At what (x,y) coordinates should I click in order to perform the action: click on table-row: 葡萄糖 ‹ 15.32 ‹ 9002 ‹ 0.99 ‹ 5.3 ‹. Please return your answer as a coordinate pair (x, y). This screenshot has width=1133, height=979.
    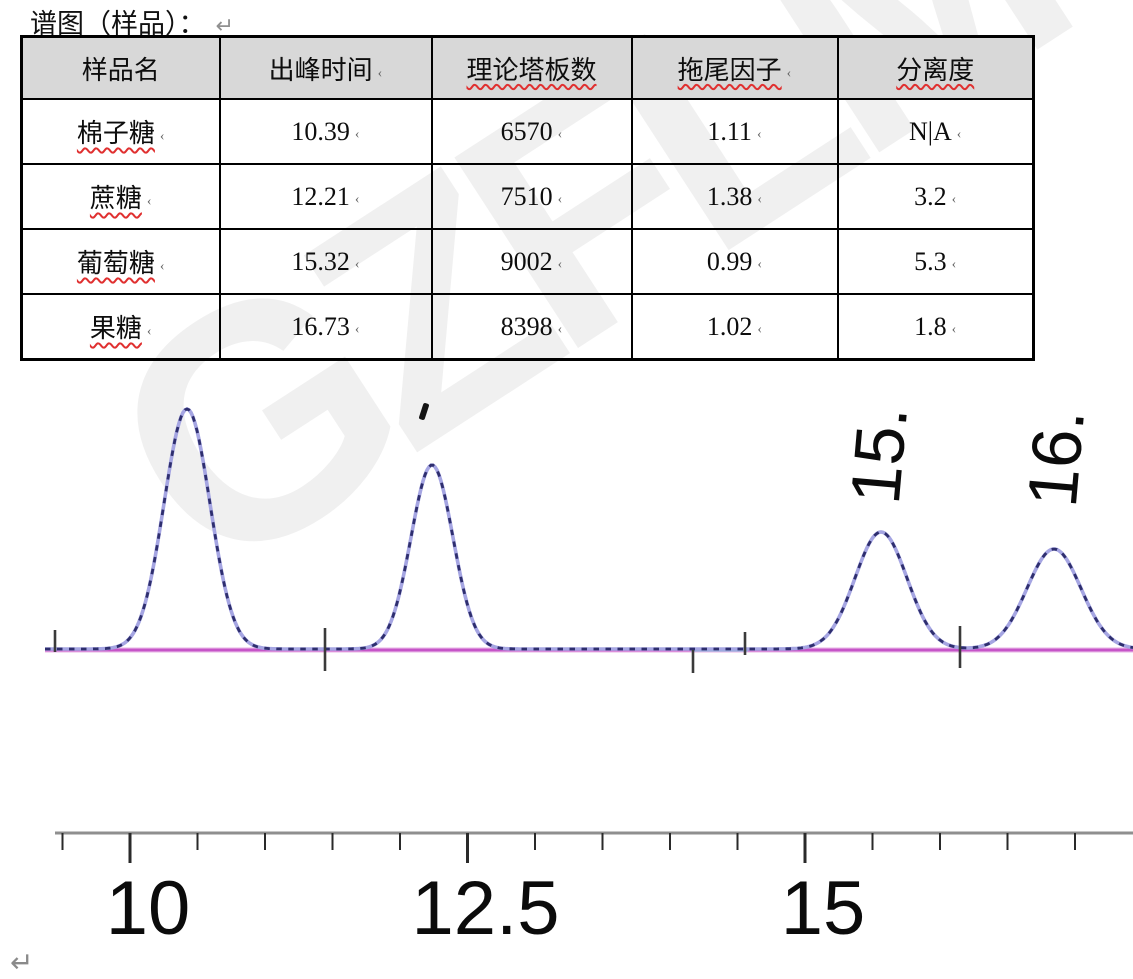
    Looking at the image, I should click on (527, 261).